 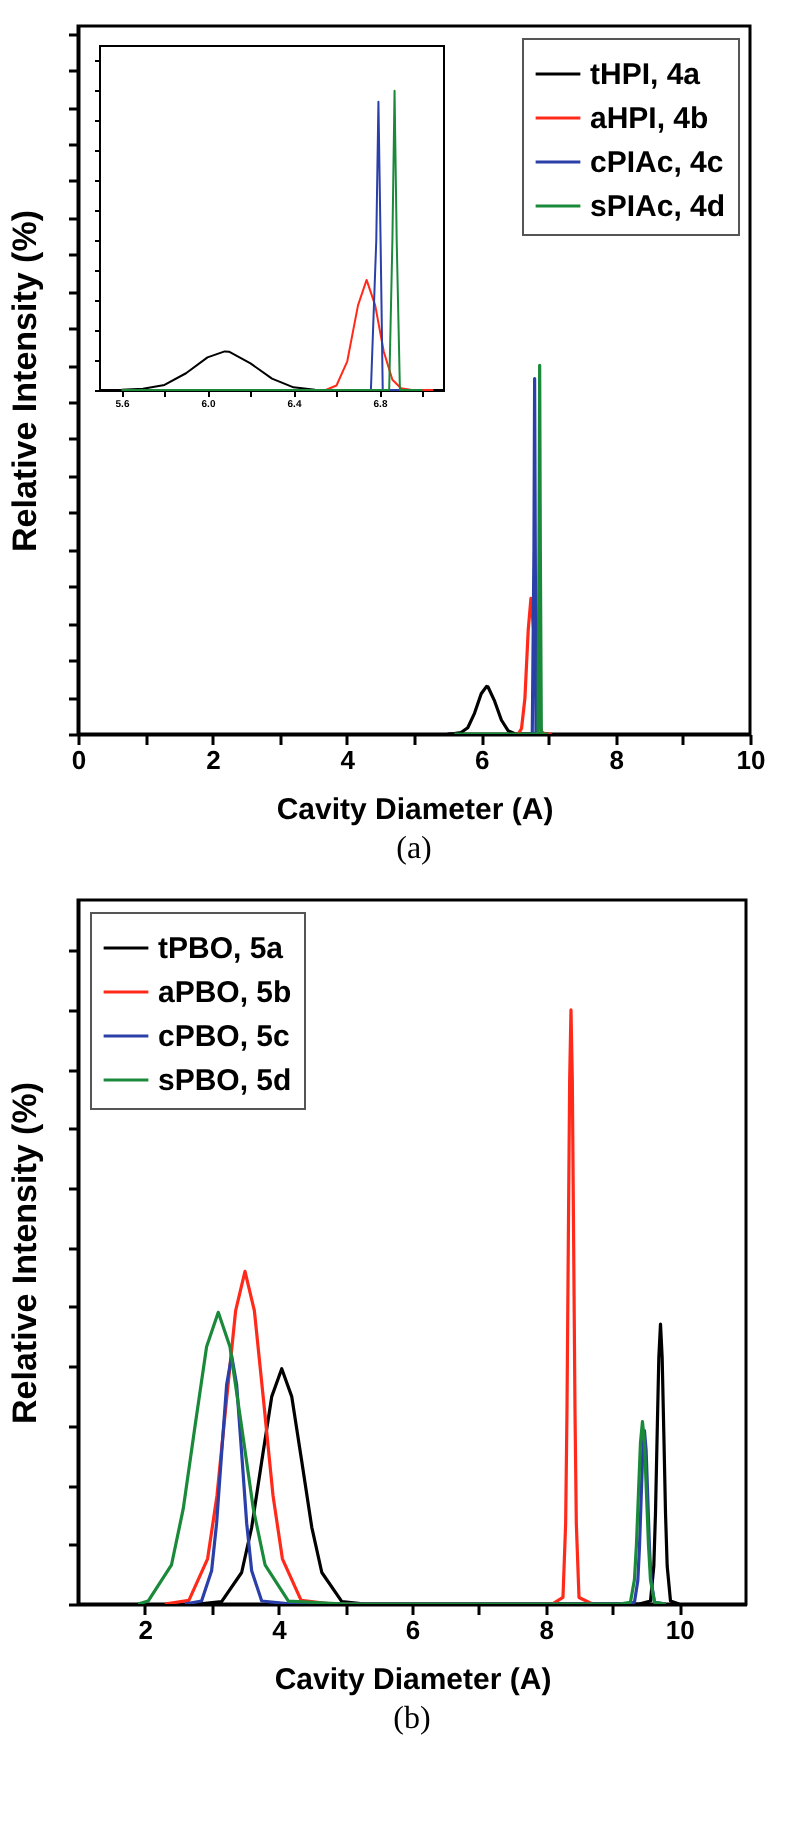 What do you see at coordinates (225, 993) in the screenshot?
I see `legend-label: aPBO, 5b` at bounding box center [225, 993].